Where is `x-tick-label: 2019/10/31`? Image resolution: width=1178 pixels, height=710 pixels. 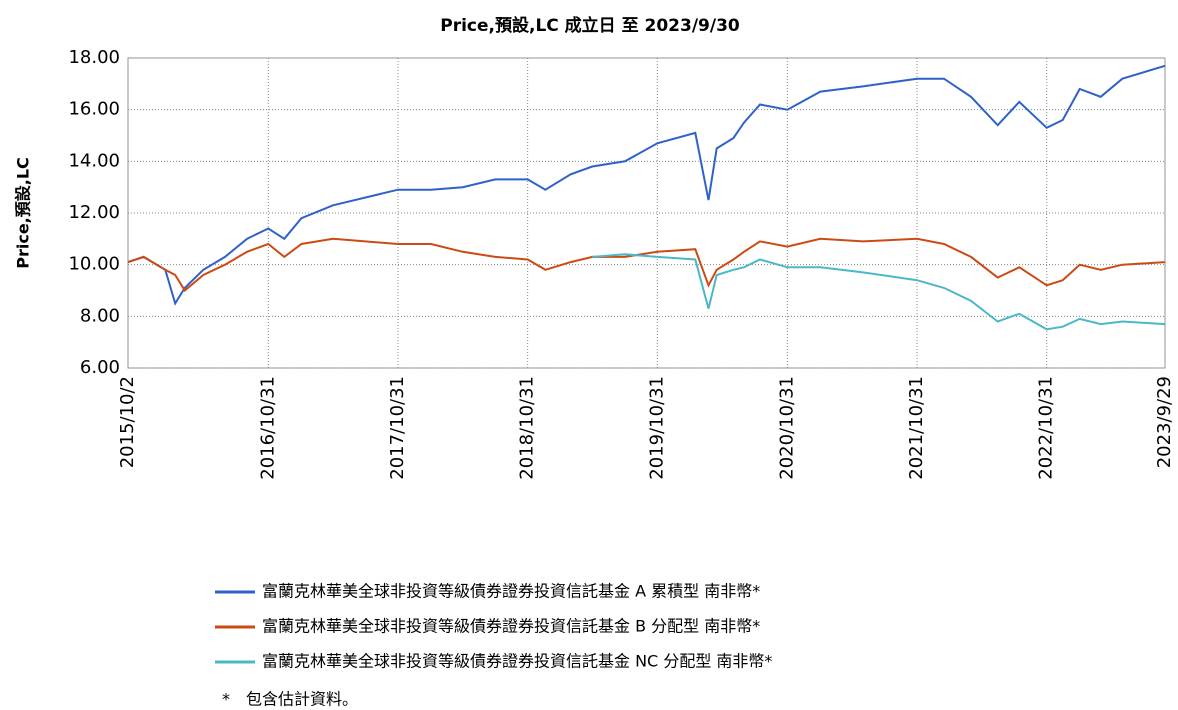
x-tick-label: 2019/10/31 is located at coordinates (656, 428).